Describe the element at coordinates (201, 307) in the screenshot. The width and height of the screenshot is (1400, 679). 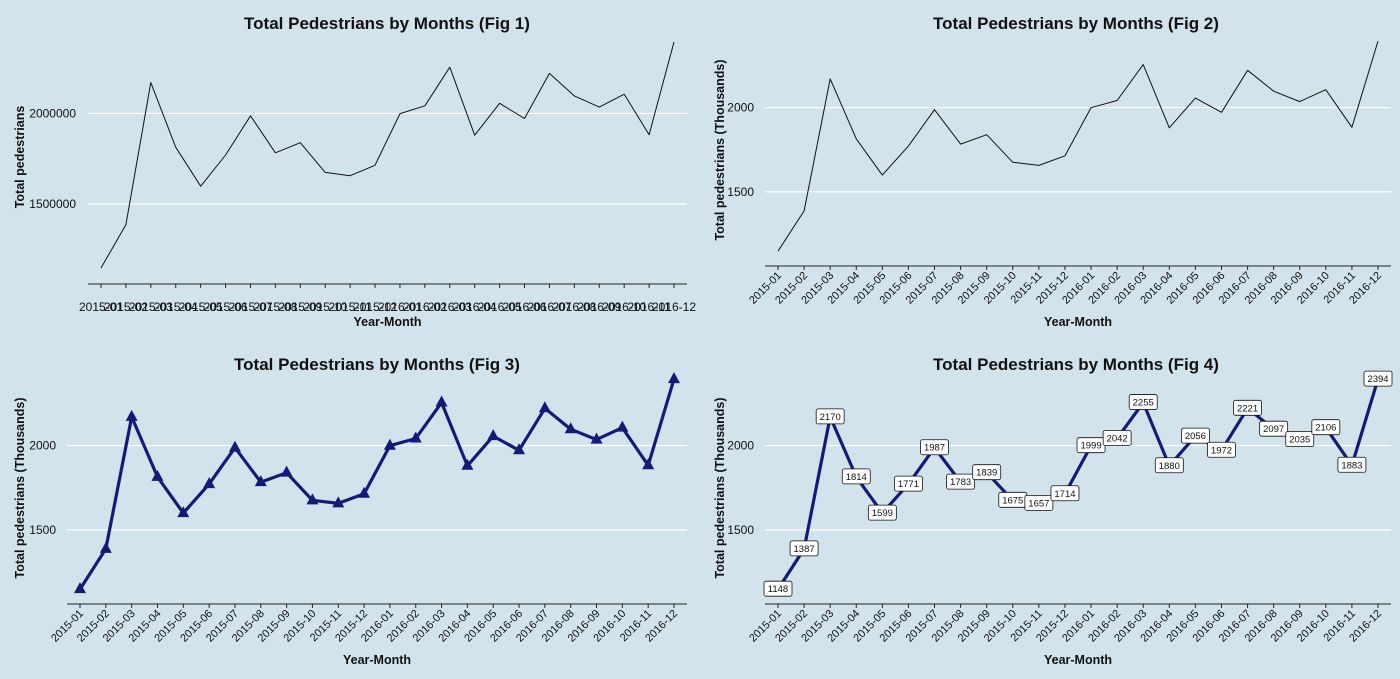
I see `x-tick-label: 2015-05` at that location.